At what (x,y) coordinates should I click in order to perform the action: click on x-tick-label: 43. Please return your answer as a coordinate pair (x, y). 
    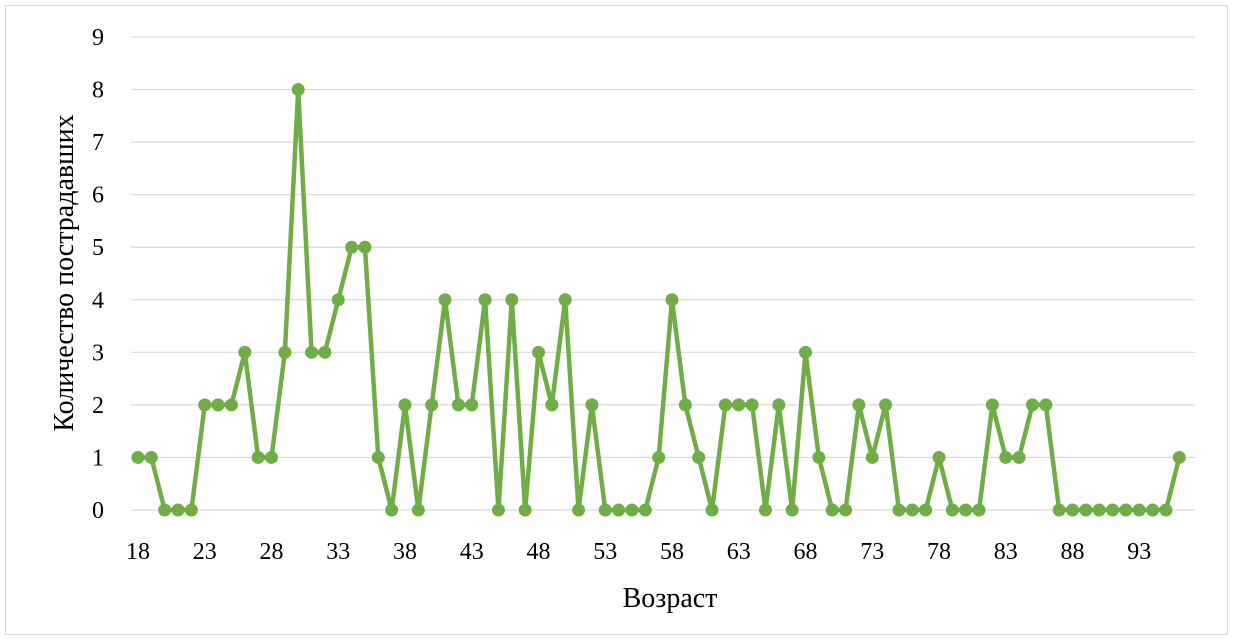
    Looking at the image, I should click on (472, 552).